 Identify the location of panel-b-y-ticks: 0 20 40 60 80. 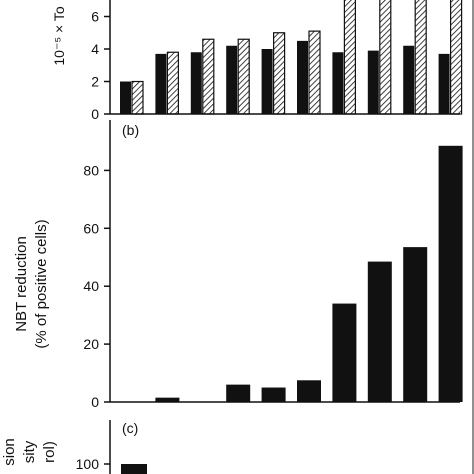
(96, 286).